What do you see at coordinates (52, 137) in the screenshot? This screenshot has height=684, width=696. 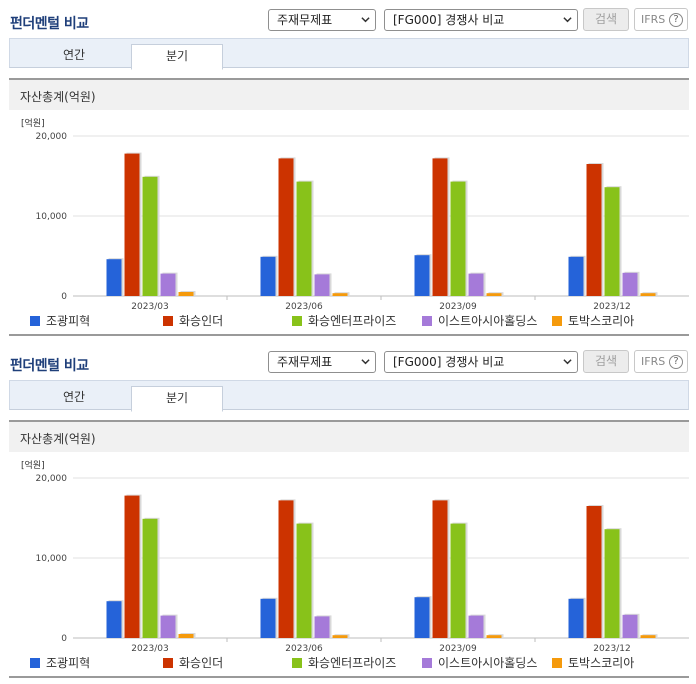 I see `y-tick-label: 20,000` at bounding box center [52, 137].